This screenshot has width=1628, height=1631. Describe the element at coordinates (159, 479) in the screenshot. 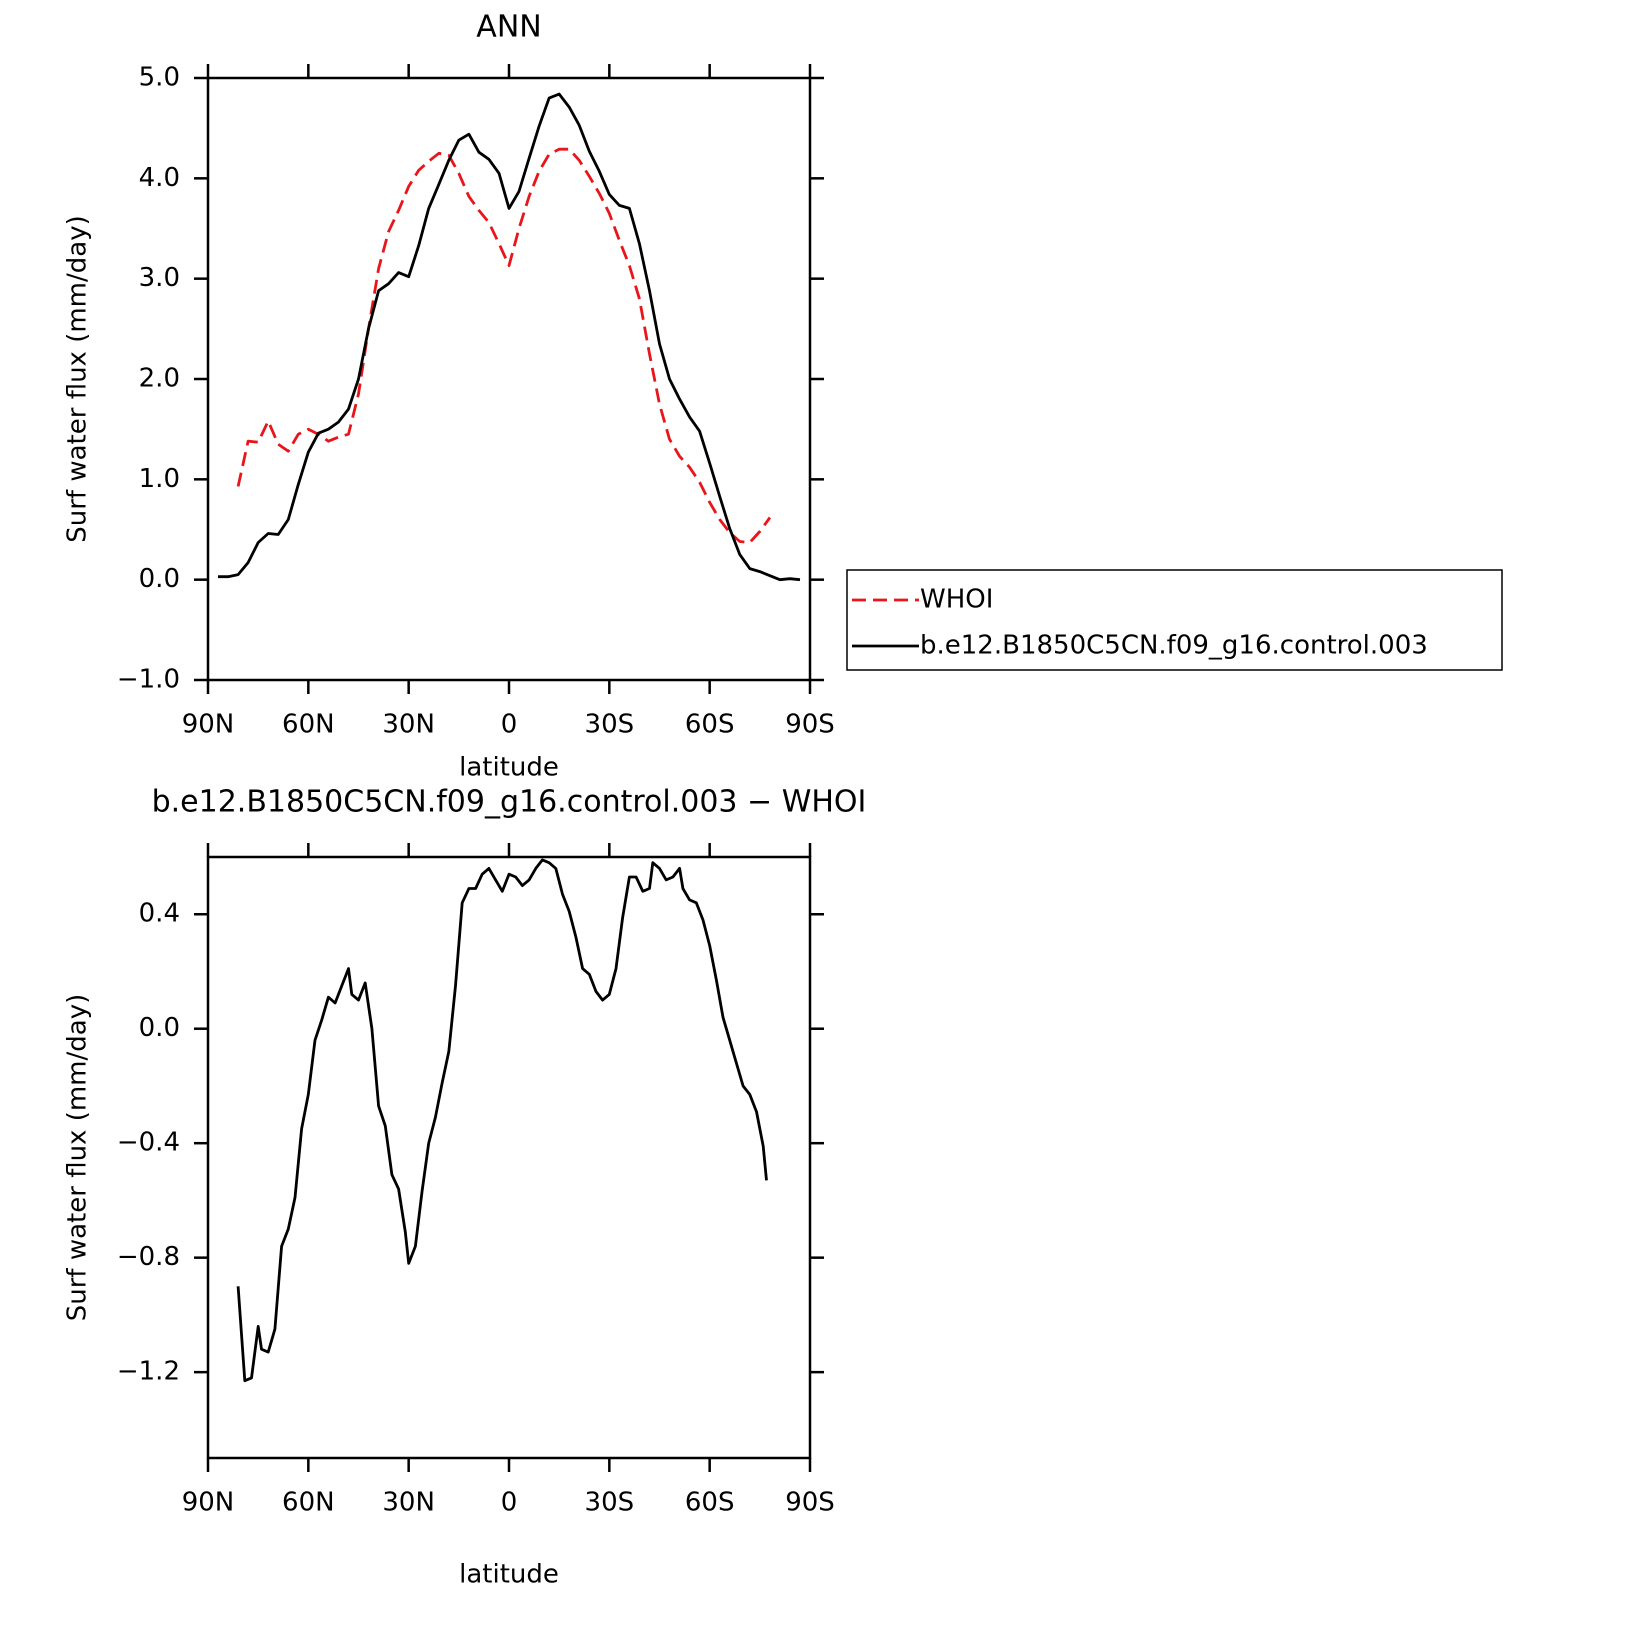

I see `y-tick-label: 1.0` at that location.